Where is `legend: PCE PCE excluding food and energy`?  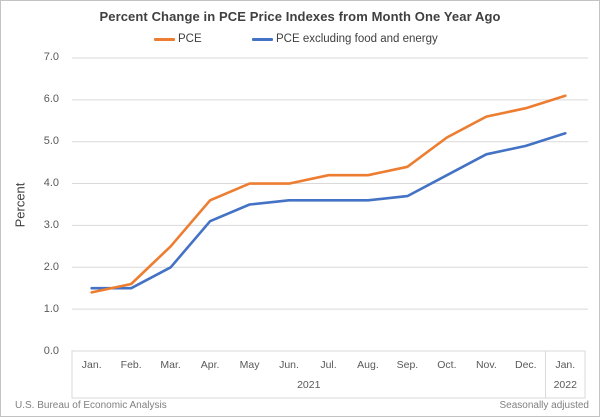
legend: PCE PCE excluding food and energy is located at coordinates (300, 39).